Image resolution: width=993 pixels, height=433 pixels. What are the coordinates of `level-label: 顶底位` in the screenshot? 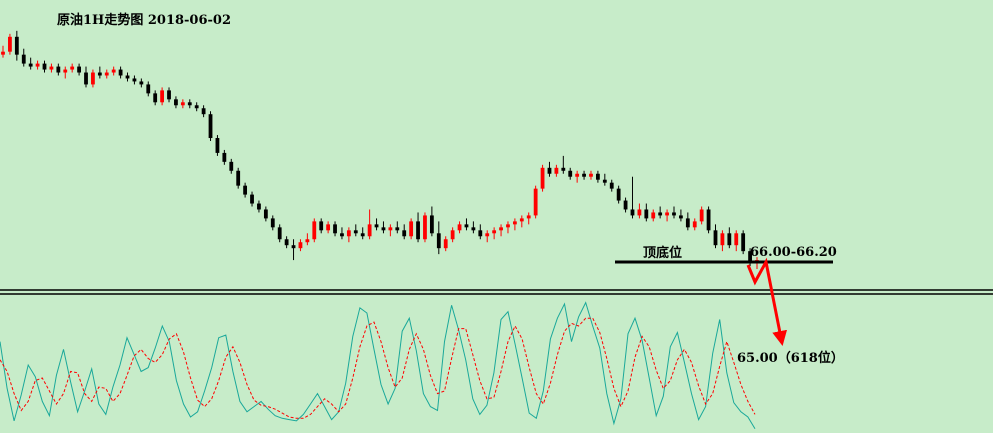 It's located at (662, 253).